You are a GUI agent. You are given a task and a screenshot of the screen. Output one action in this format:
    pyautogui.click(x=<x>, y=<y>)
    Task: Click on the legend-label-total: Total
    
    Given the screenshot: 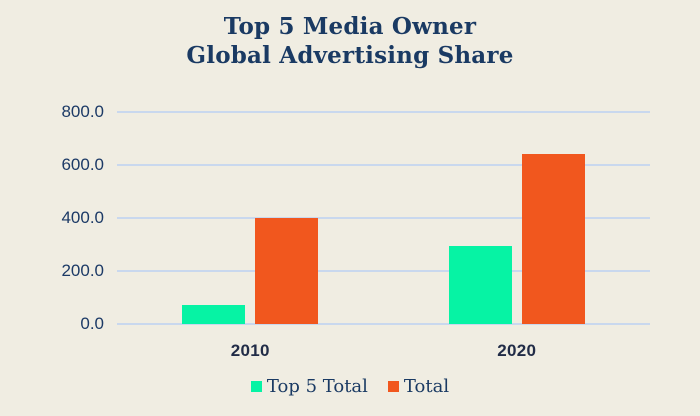 What is the action you would take?
    pyautogui.click(x=426, y=386)
    